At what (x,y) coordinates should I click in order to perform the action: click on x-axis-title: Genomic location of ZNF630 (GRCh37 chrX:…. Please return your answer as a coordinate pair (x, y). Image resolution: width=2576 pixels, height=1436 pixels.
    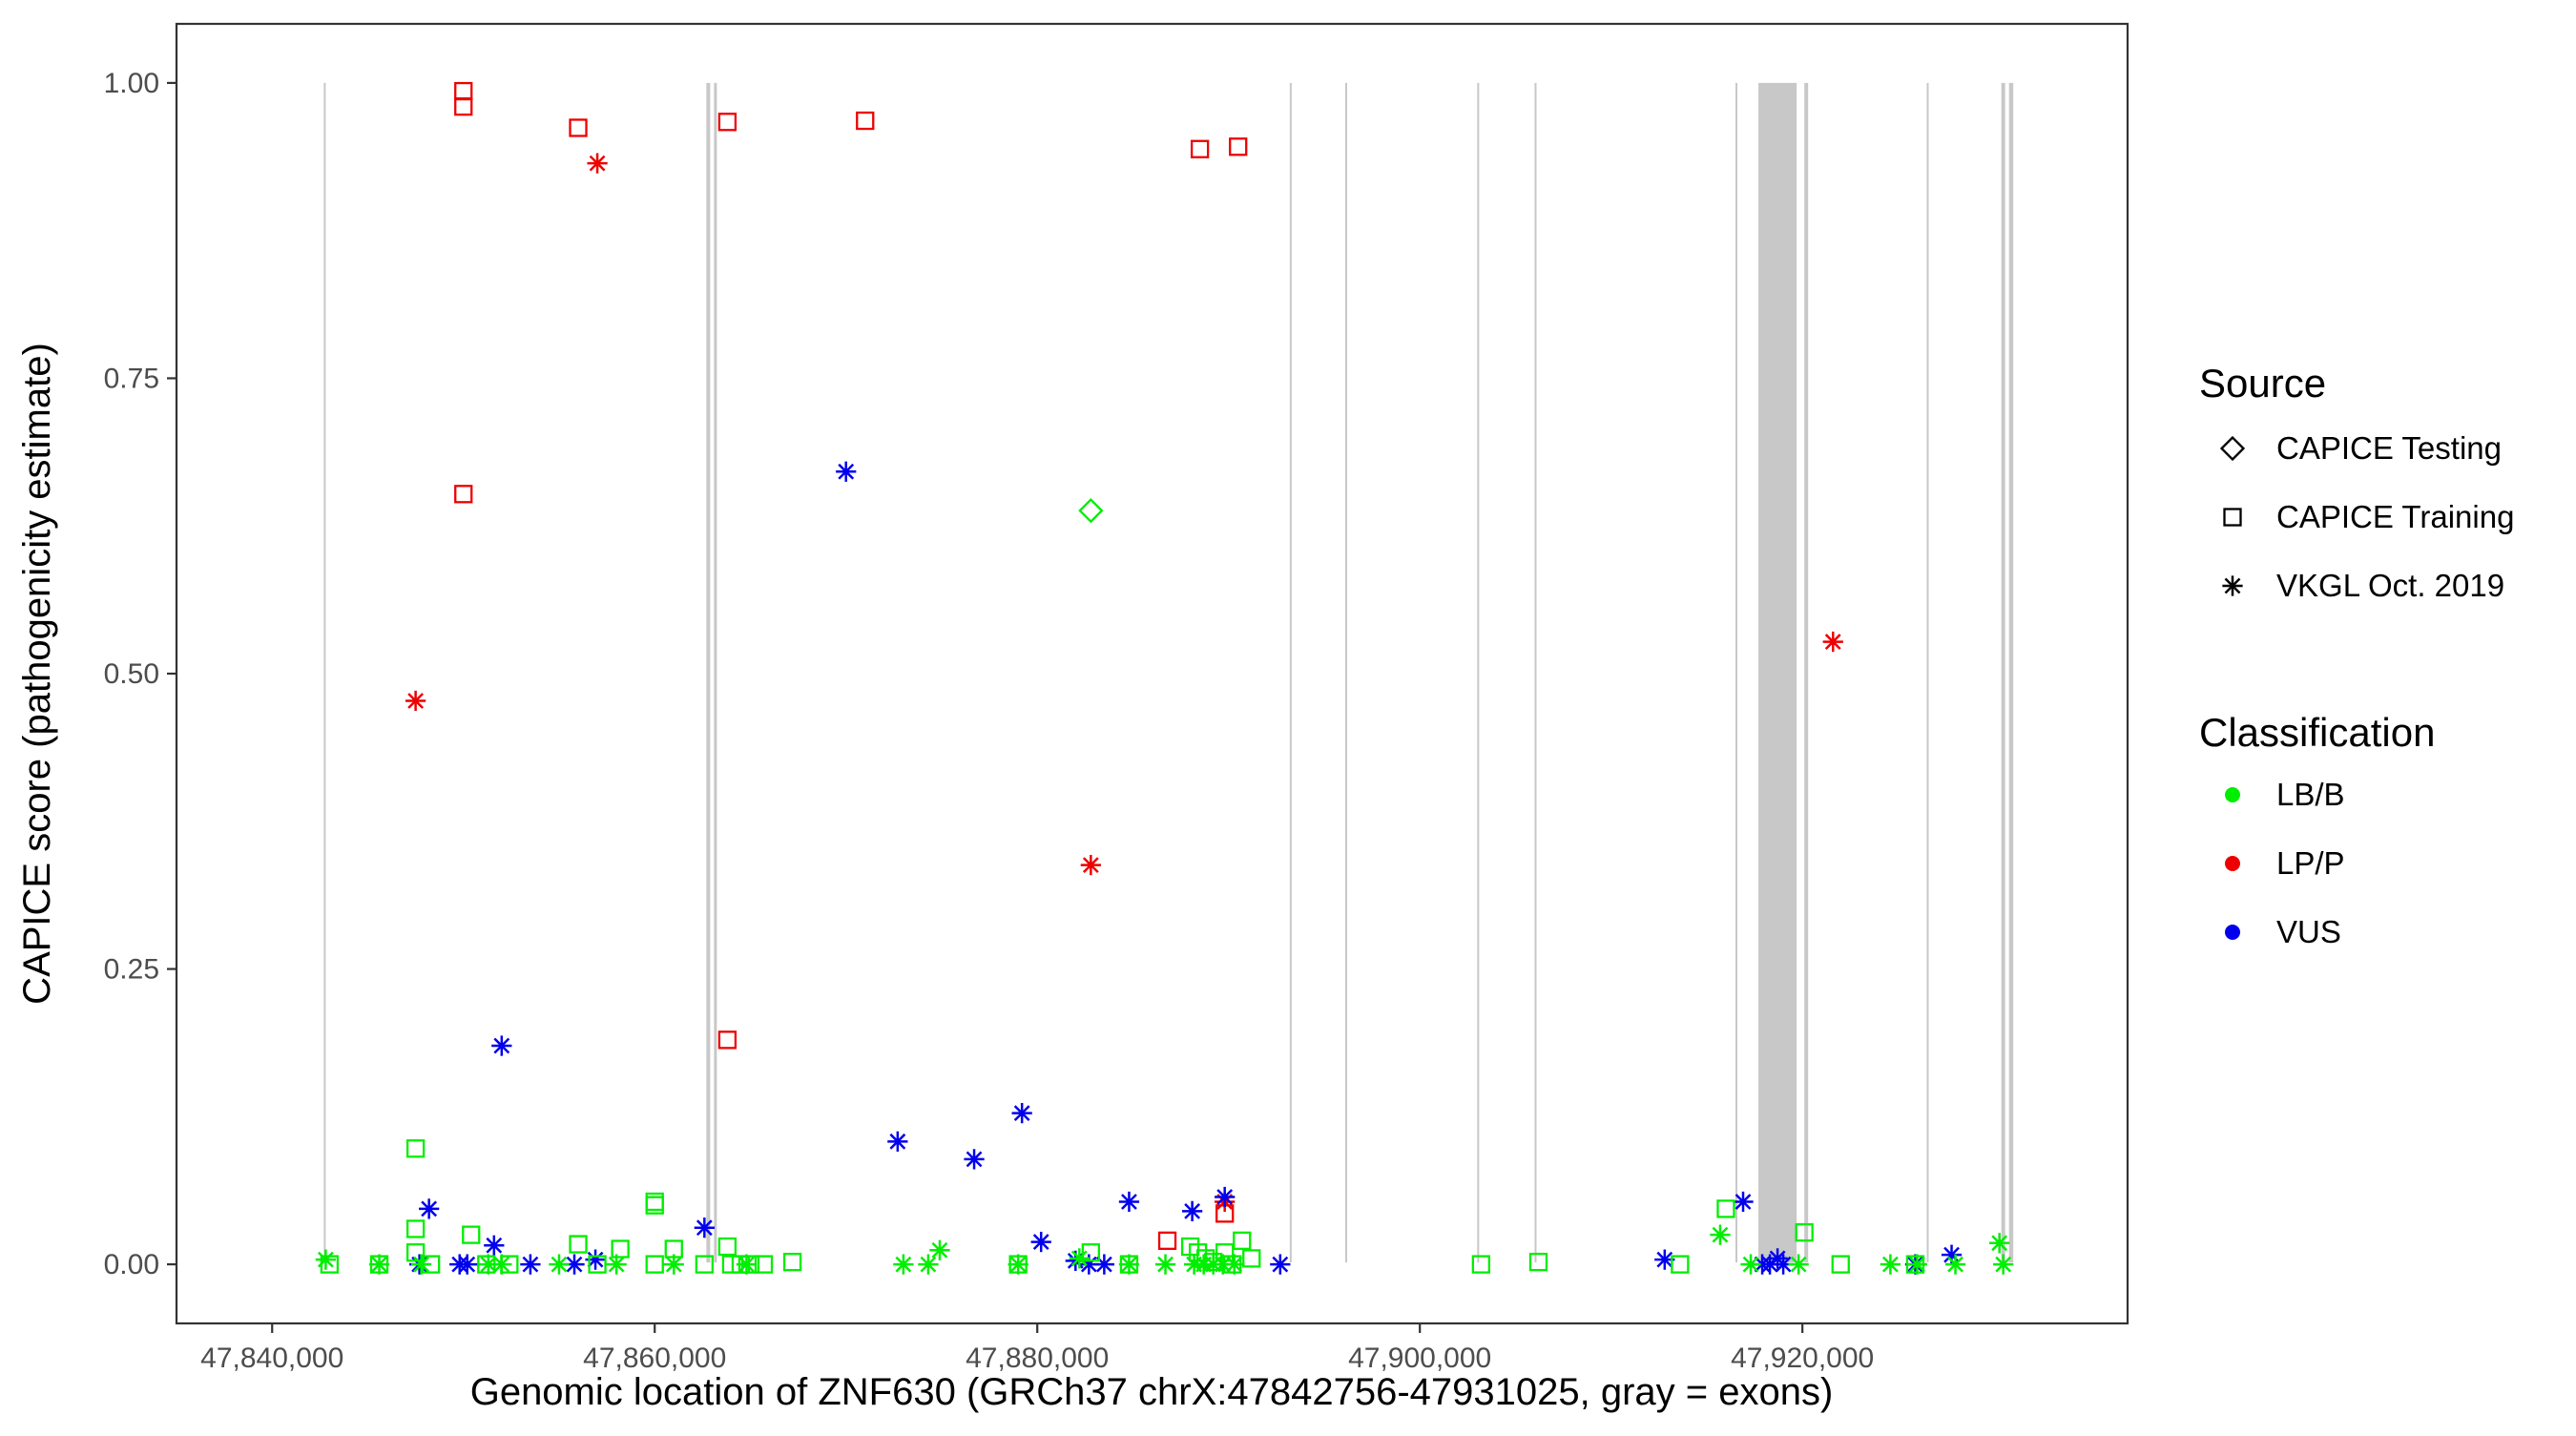
    Looking at the image, I should click on (1152, 1392).